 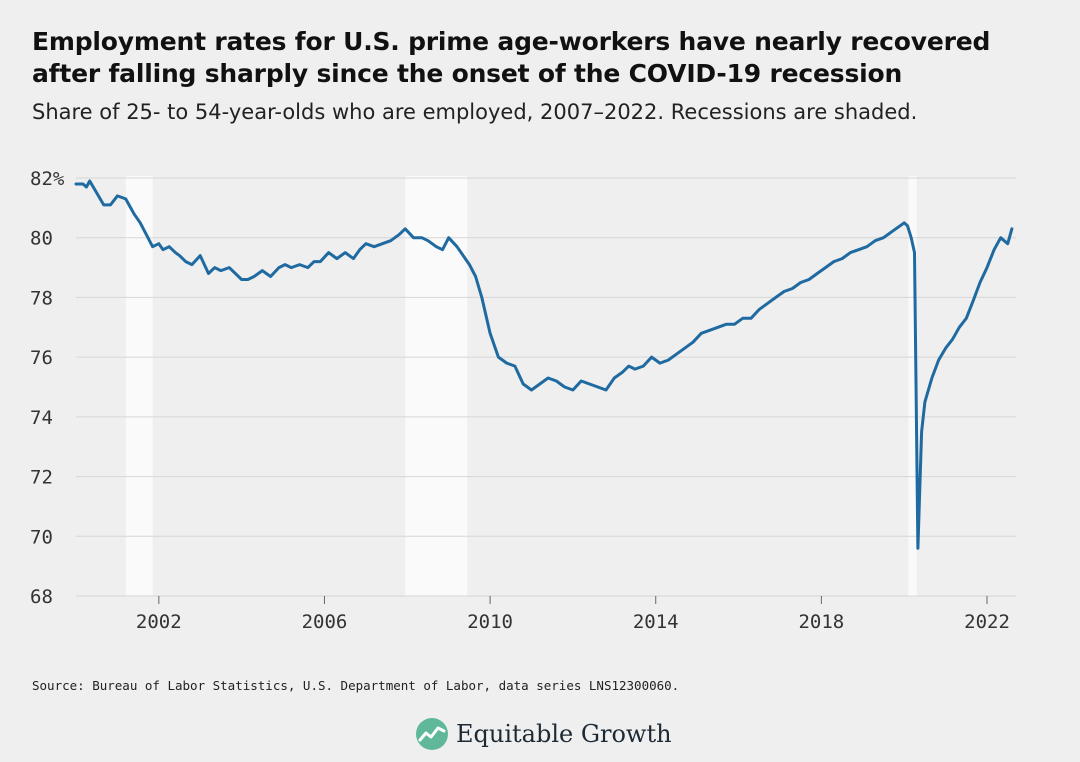 What do you see at coordinates (47, 179) in the screenshot?
I see `y-tick-label-82: 82%` at bounding box center [47, 179].